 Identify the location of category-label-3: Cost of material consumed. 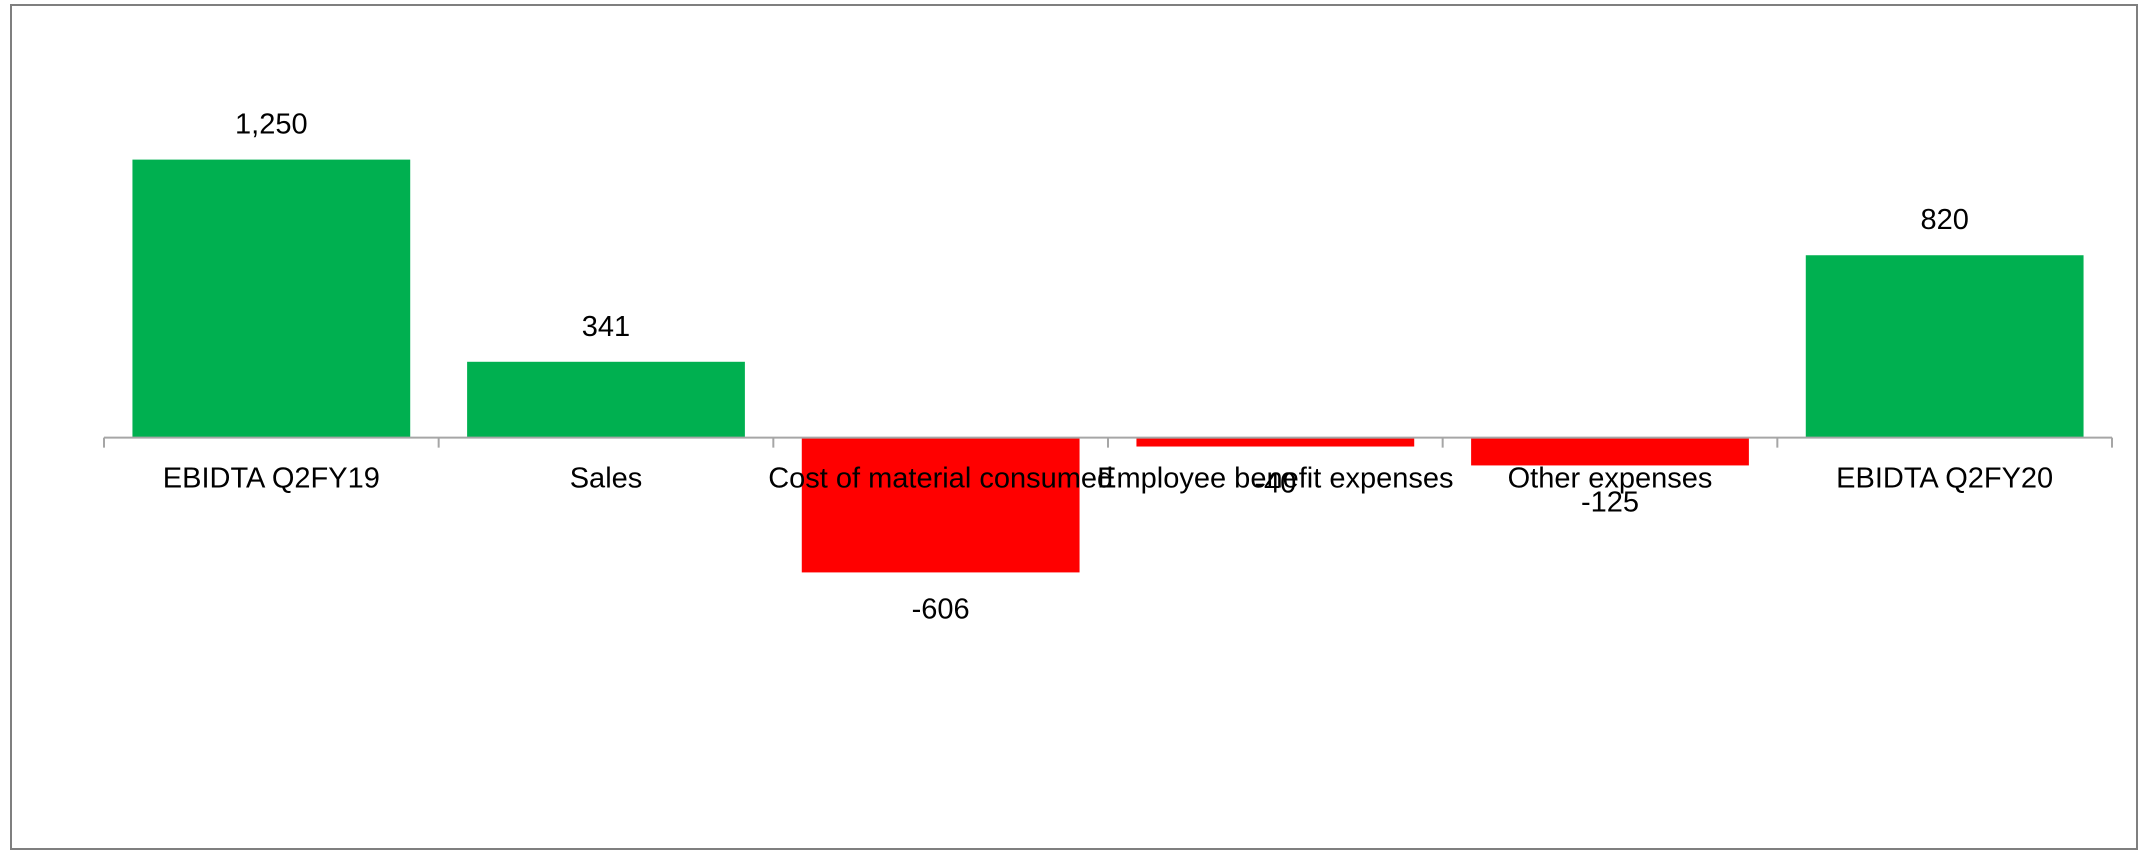
(940, 479).